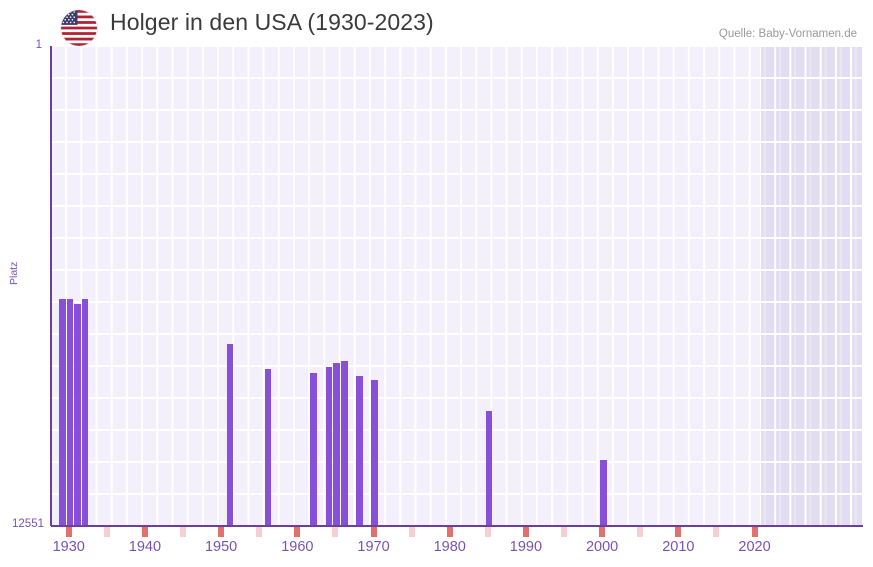 Image resolution: width=873 pixels, height=567 pixels. What do you see at coordinates (68, 532) in the screenshot?
I see `x-tick-1930` at bounding box center [68, 532].